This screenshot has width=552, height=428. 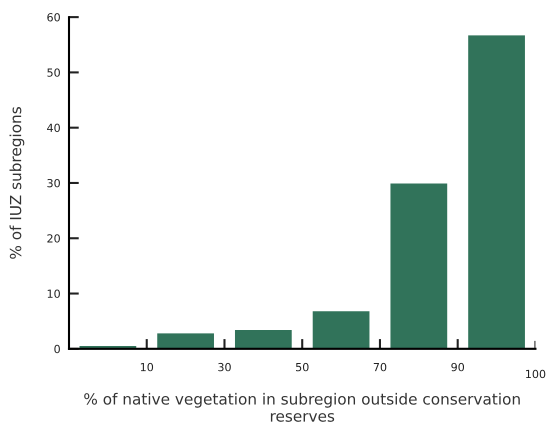 What do you see at coordinates (380, 367) in the screenshot?
I see `x-tick-label: 70` at bounding box center [380, 367].